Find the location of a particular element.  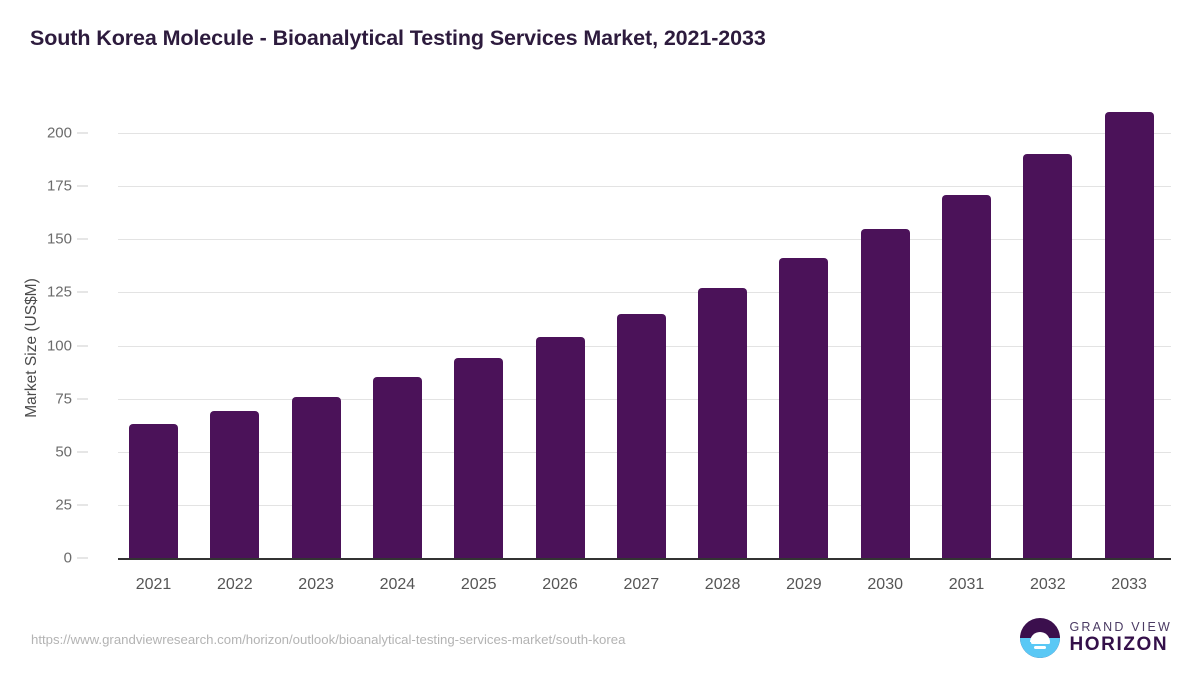

y-axis-ticks: 0 25 50 75 100 125 150 175 200 is located at coordinates (59, 337).